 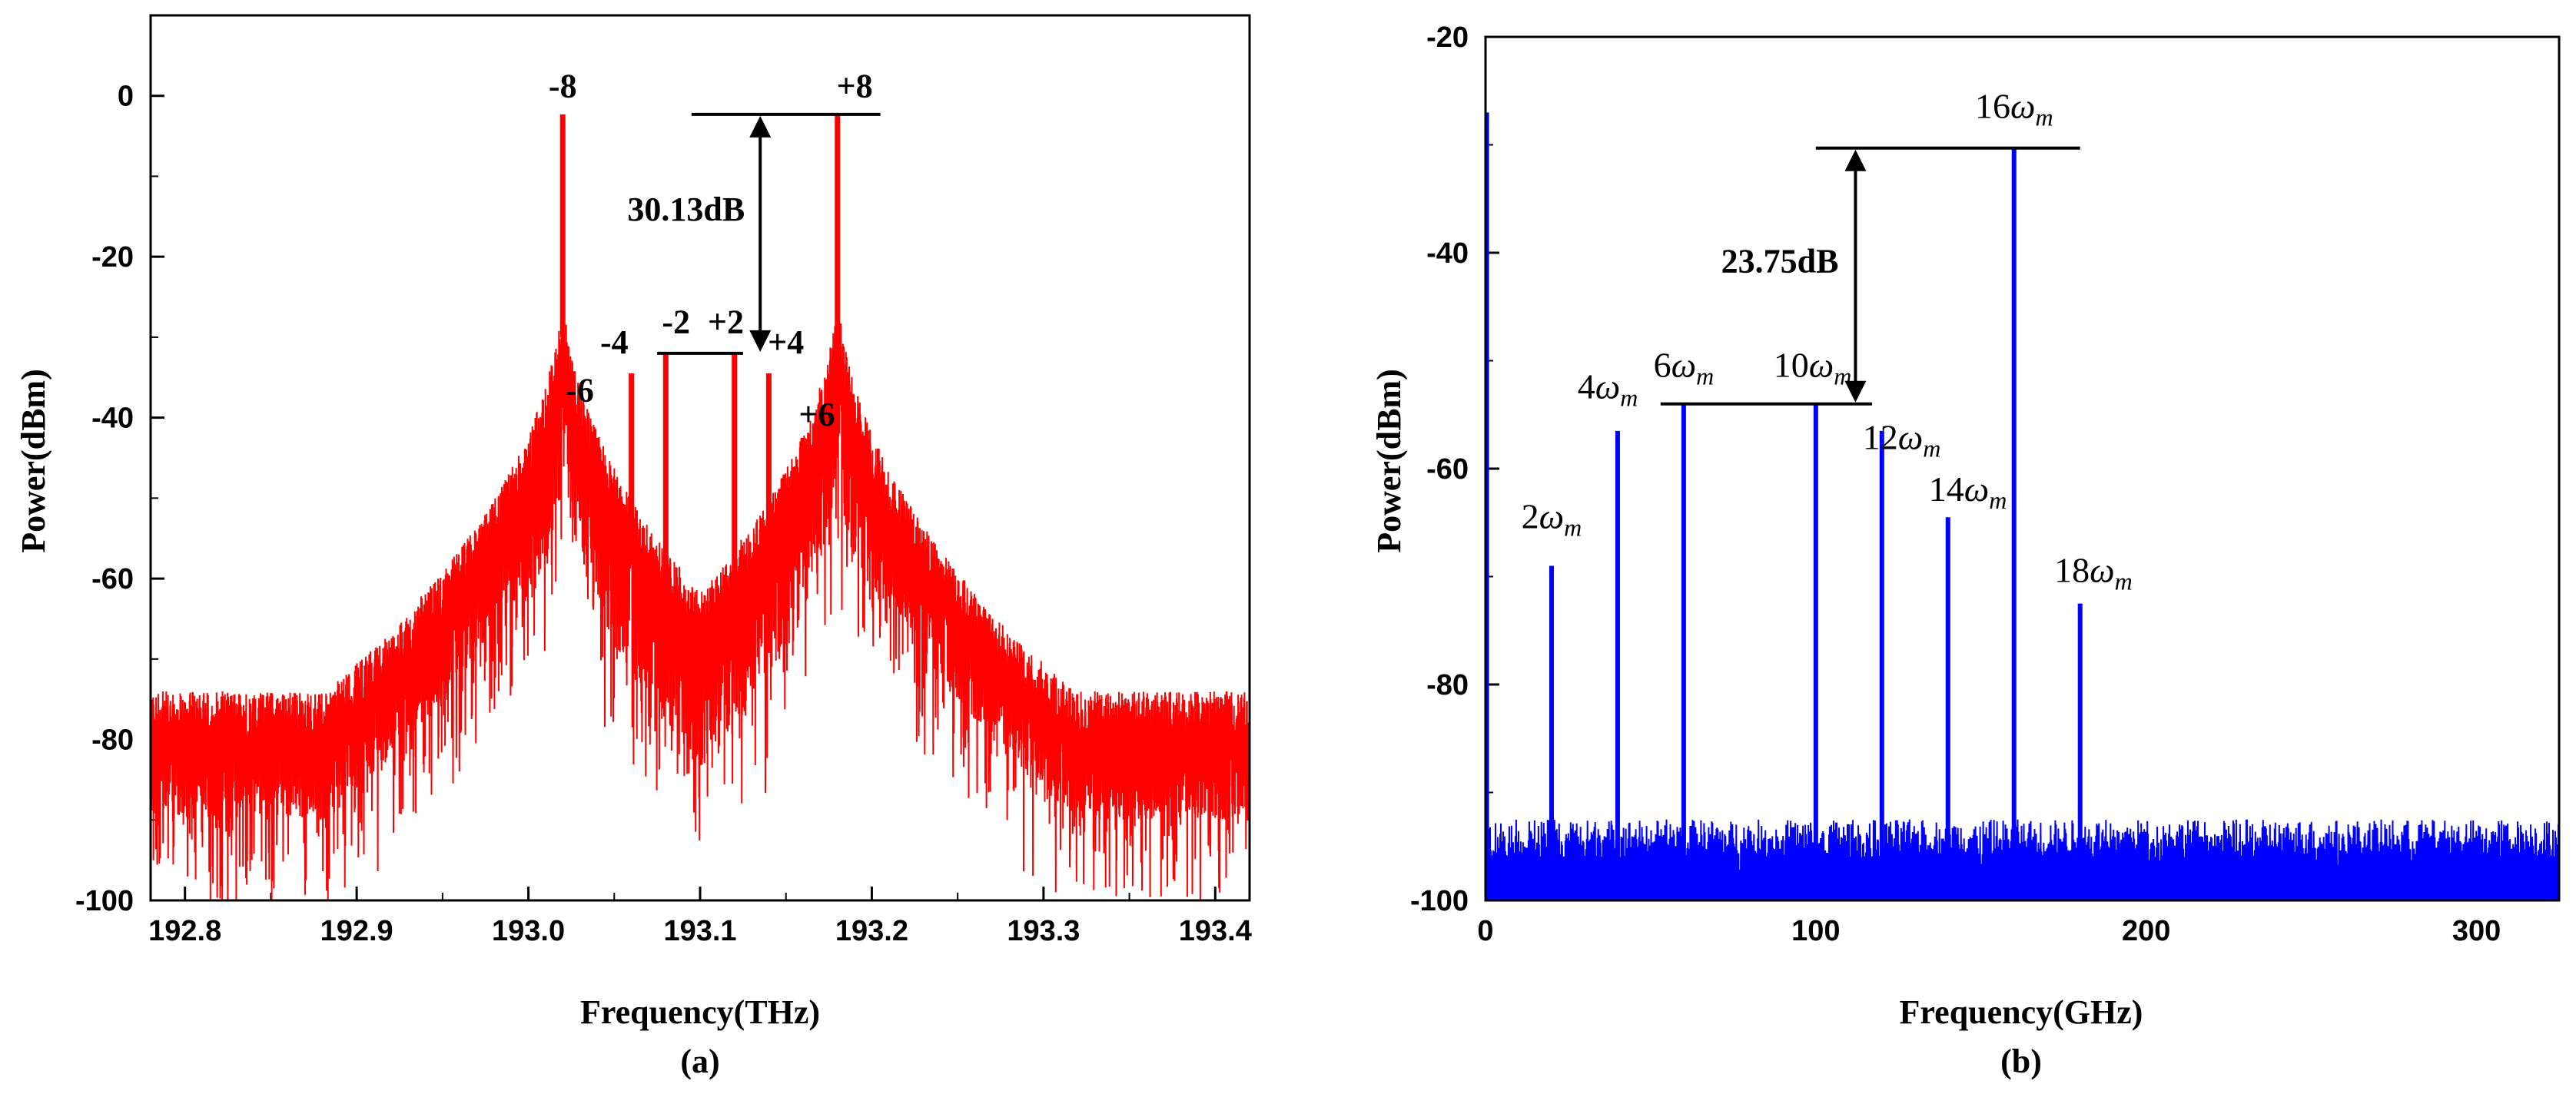 I want to click on panel-a-x-tick-label: 193.3, so click(x=1043, y=931).